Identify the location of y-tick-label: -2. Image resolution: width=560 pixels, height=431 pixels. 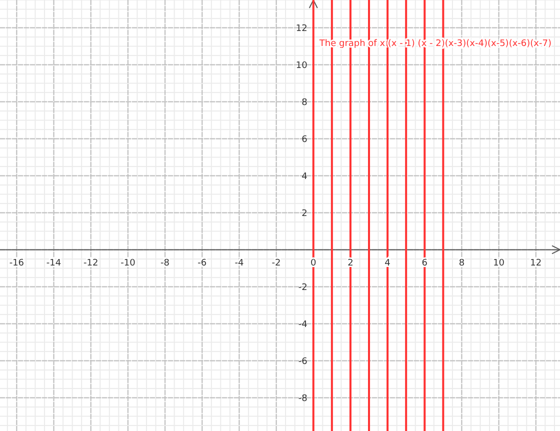
(303, 287).